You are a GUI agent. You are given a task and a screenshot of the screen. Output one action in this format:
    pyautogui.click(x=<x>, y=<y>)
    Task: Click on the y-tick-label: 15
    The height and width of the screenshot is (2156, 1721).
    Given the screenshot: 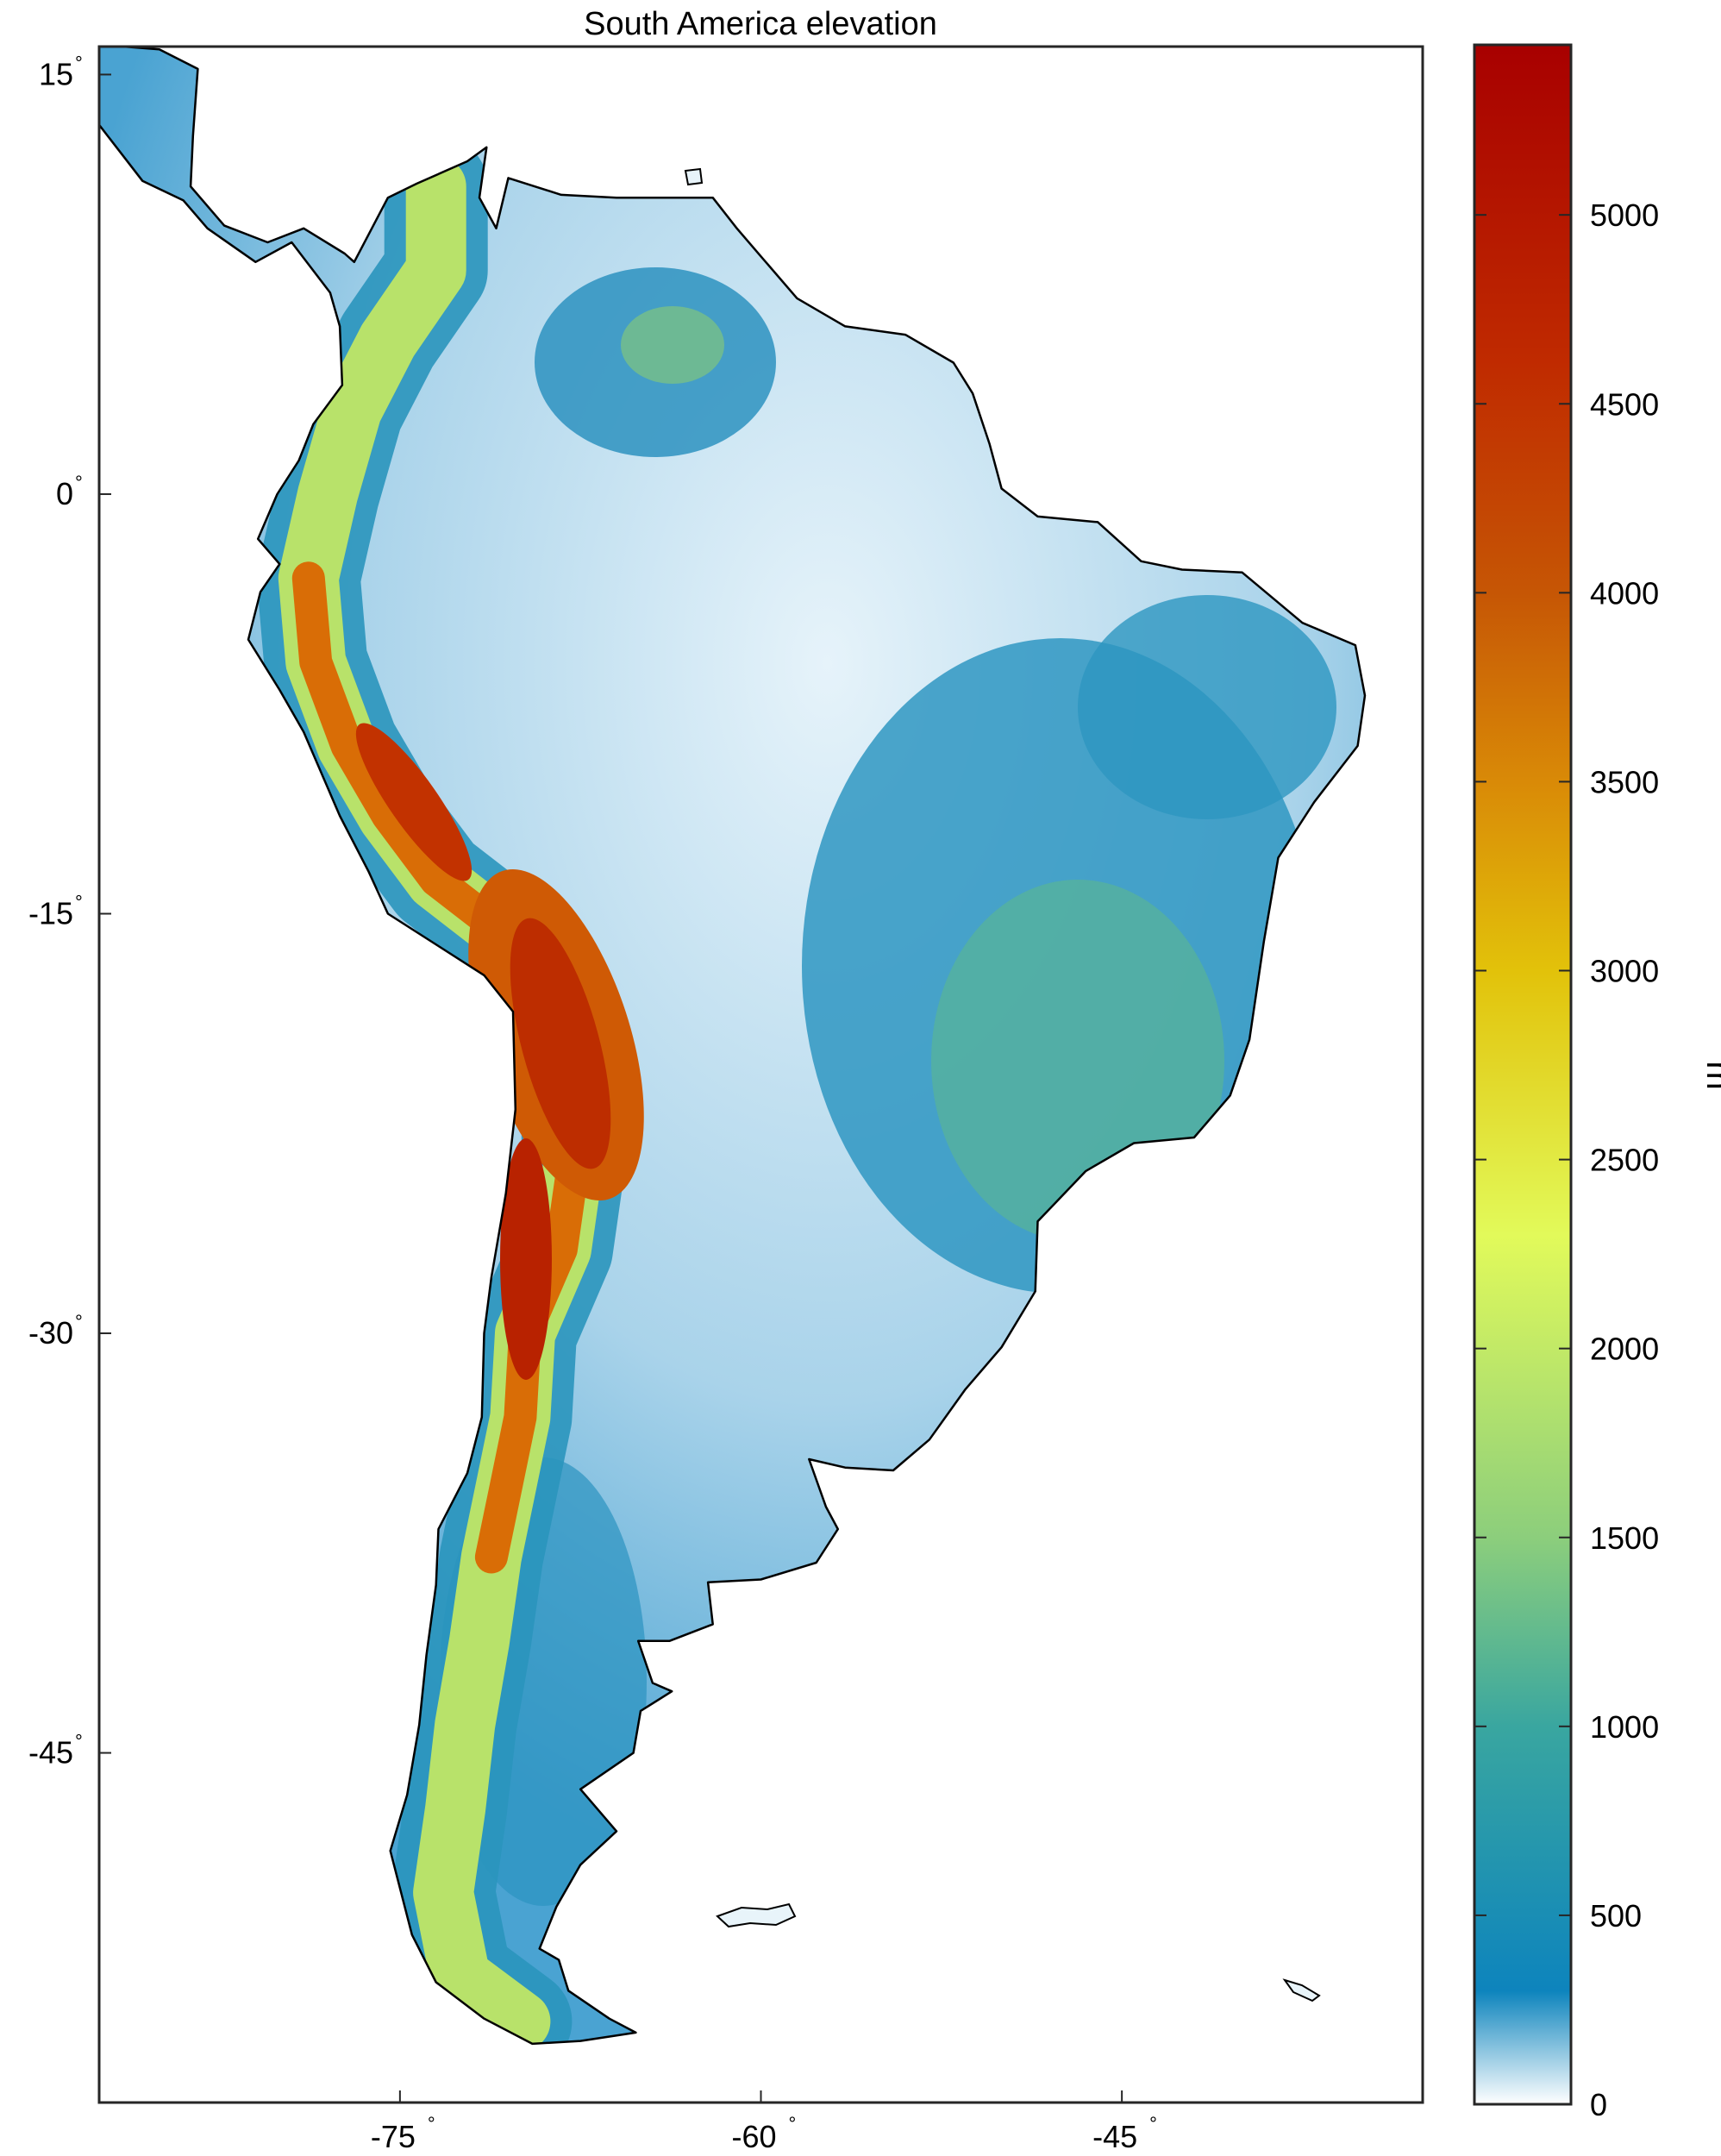 What is the action you would take?
    pyautogui.click(x=56, y=73)
    